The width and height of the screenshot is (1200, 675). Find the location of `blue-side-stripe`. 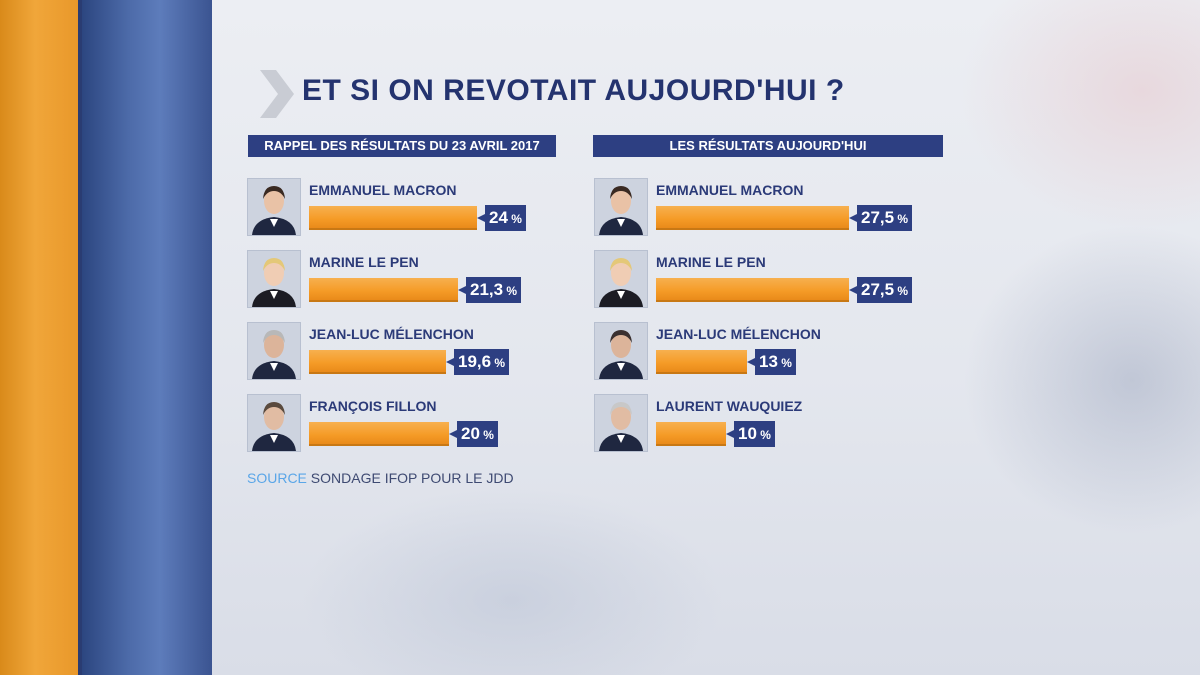

blue-side-stripe is located at coordinates (147, 337).